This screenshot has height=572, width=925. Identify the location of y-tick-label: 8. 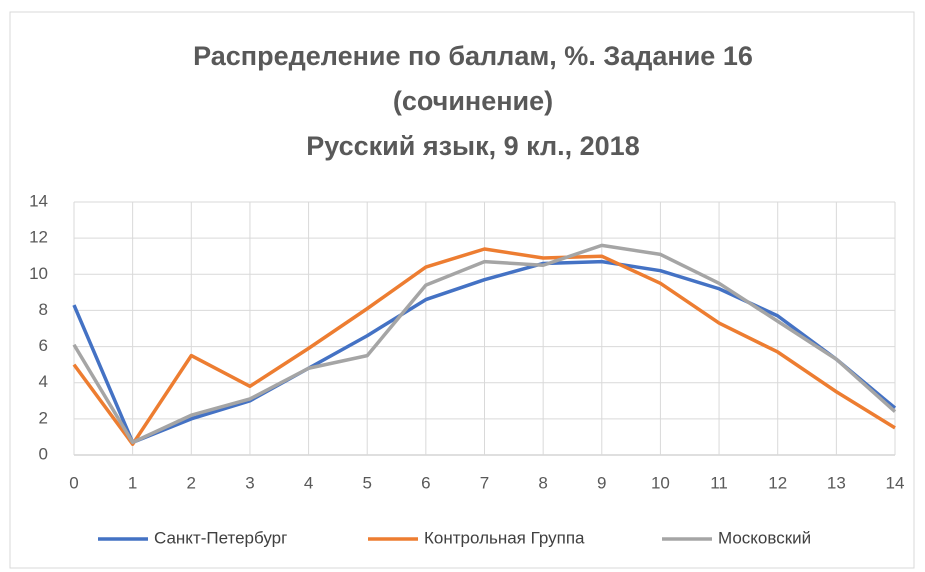
(43, 309).